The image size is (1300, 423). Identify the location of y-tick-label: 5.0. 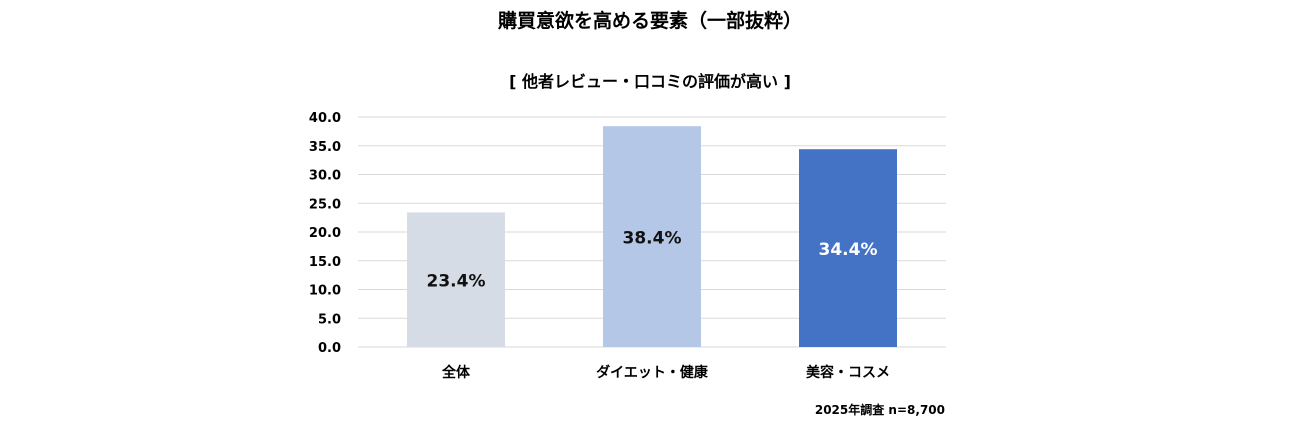
(329, 319).